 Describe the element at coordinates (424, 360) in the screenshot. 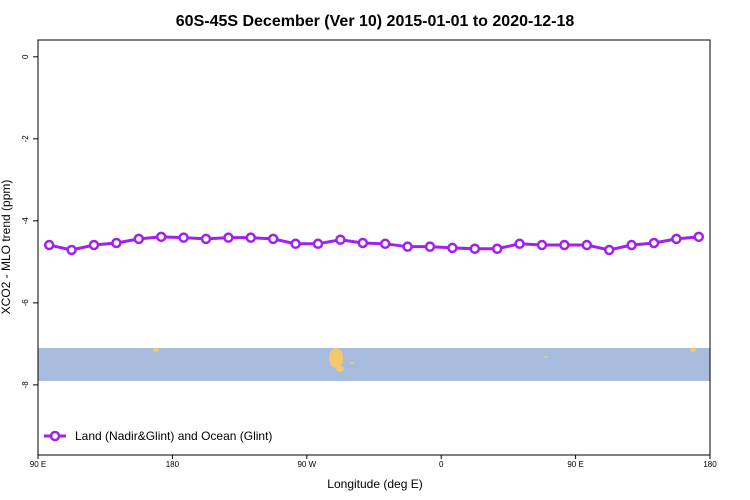

I see `map-land` at that location.